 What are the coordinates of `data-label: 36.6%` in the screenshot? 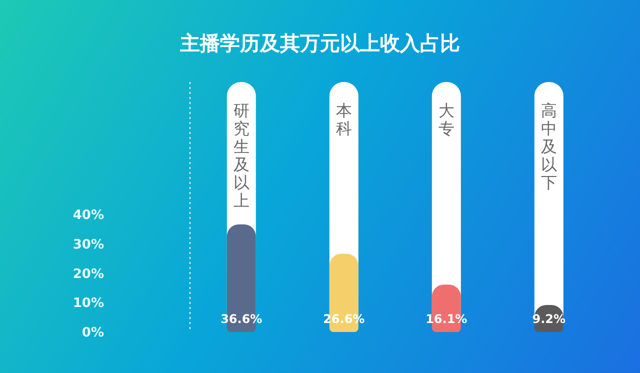 It's located at (241, 319).